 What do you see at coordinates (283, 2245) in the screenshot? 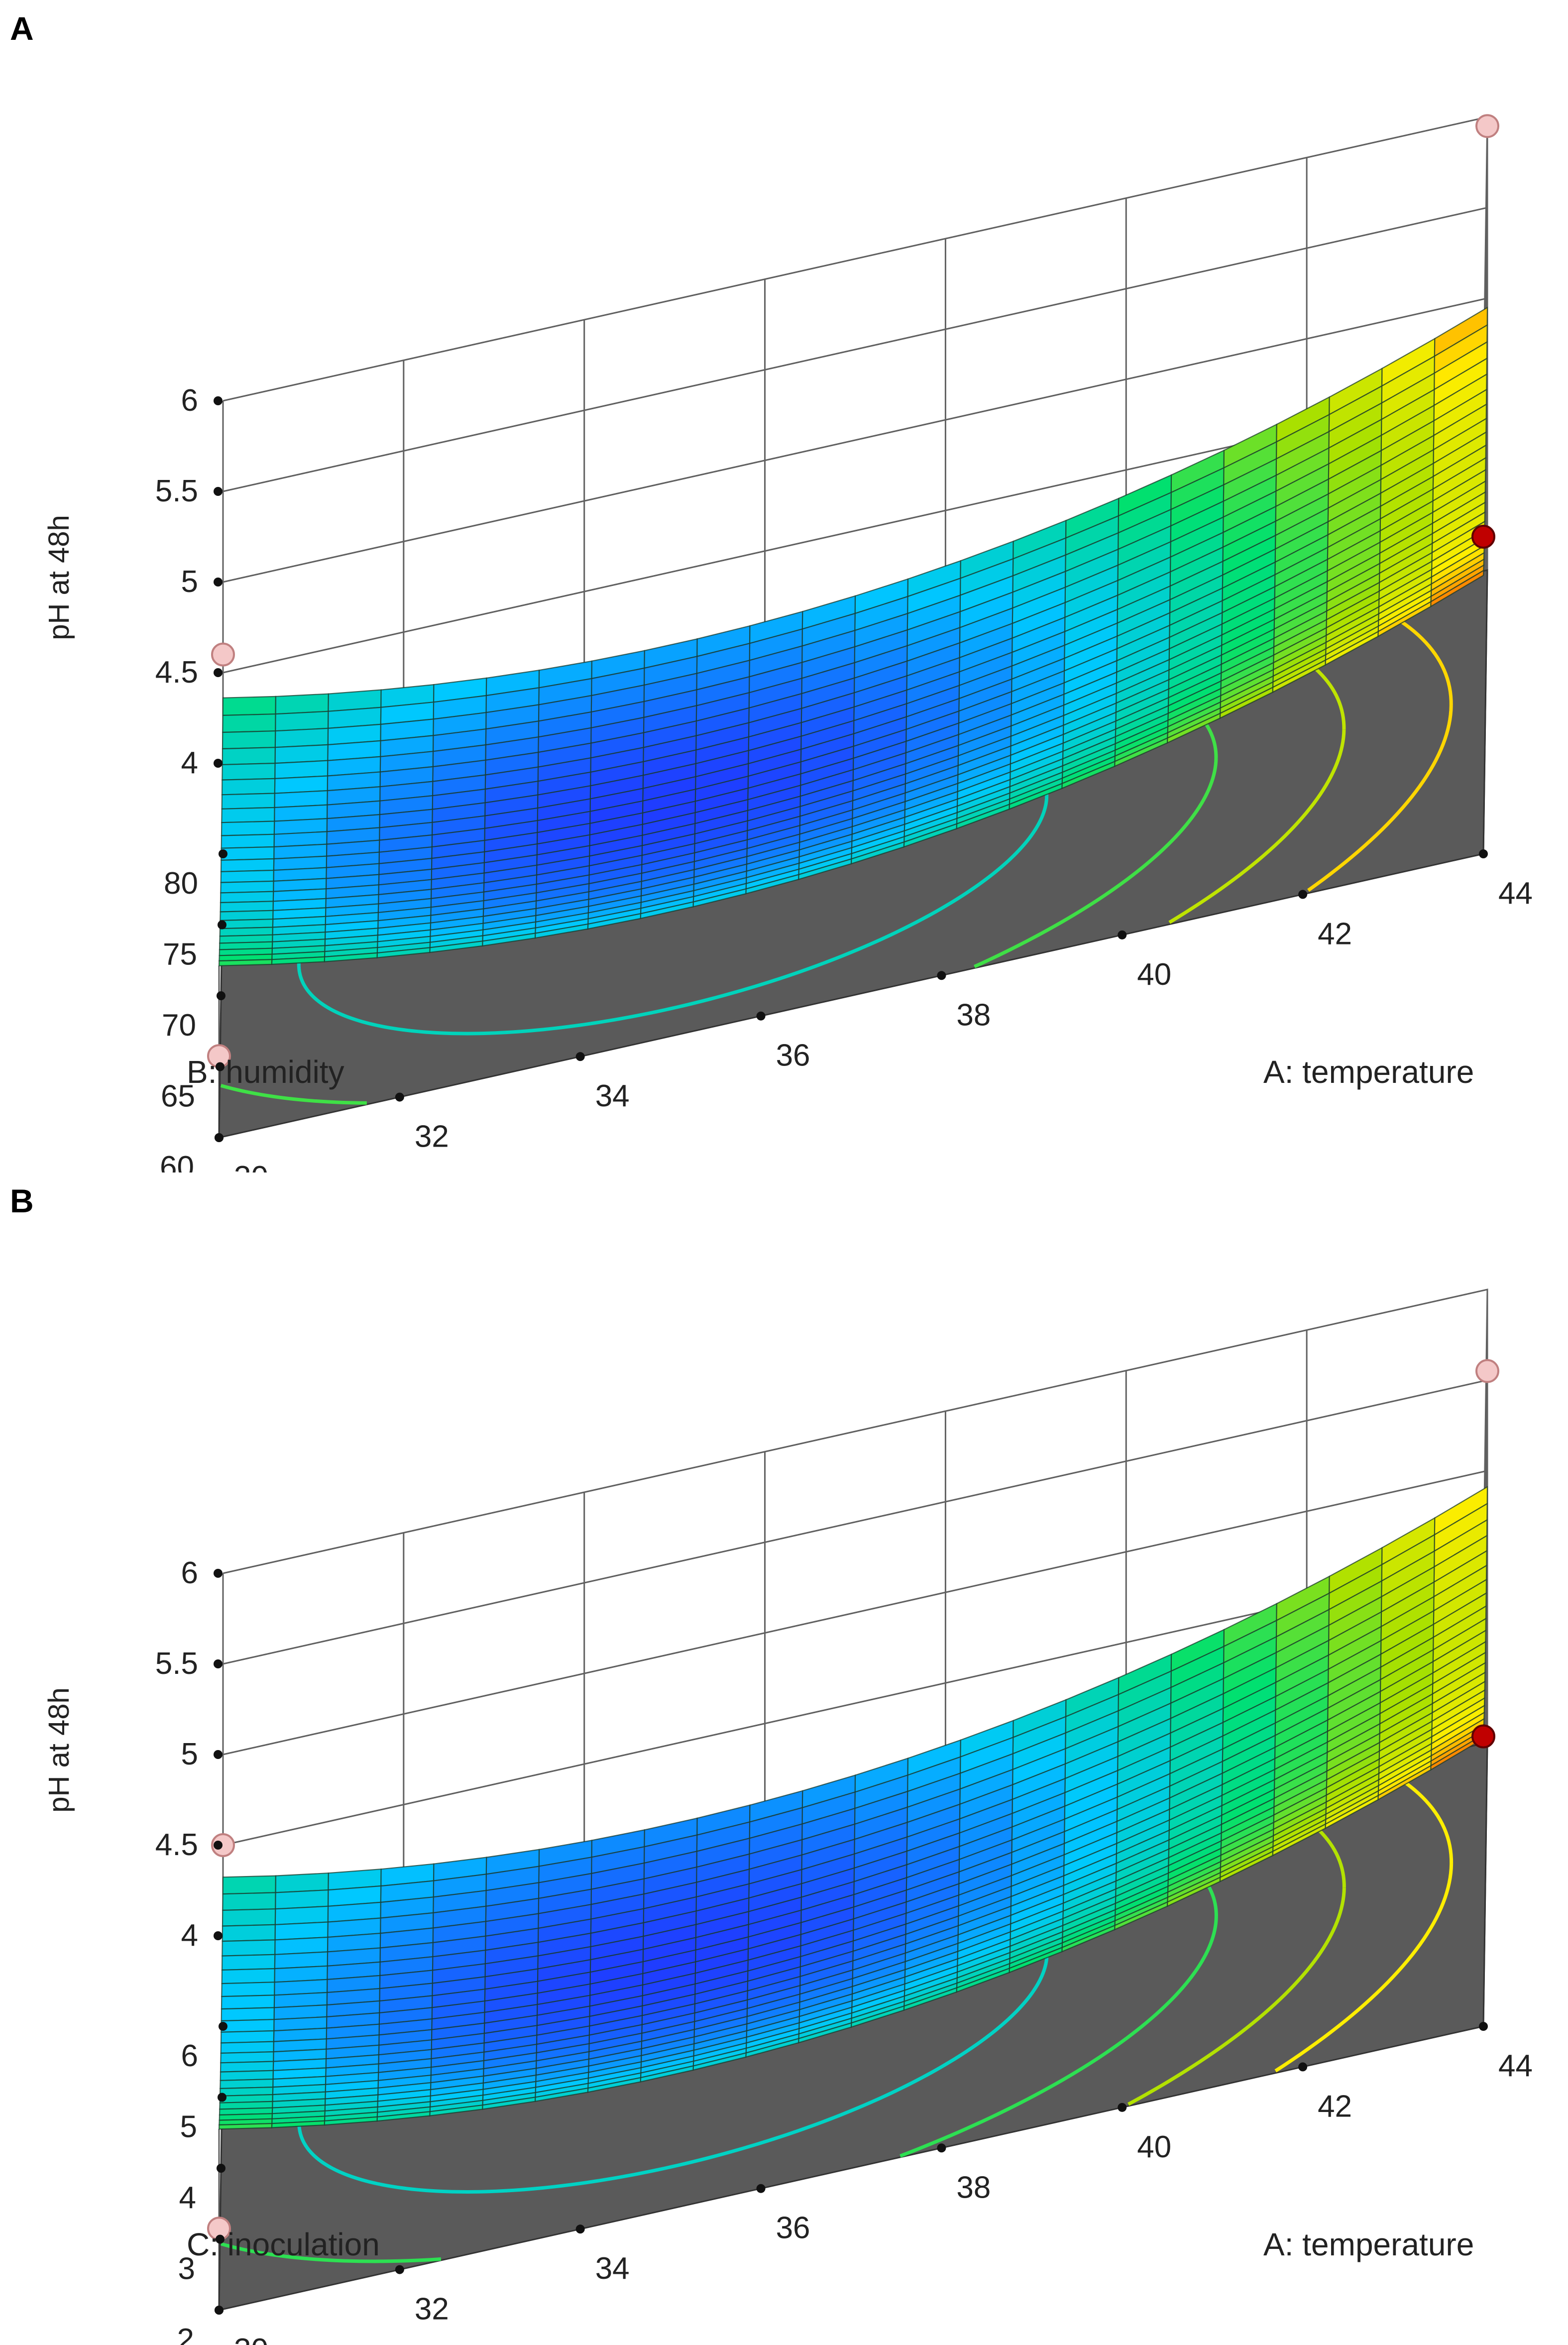
I see `y-axis-label: C: inoculation` at bounding box center [283, 2245].